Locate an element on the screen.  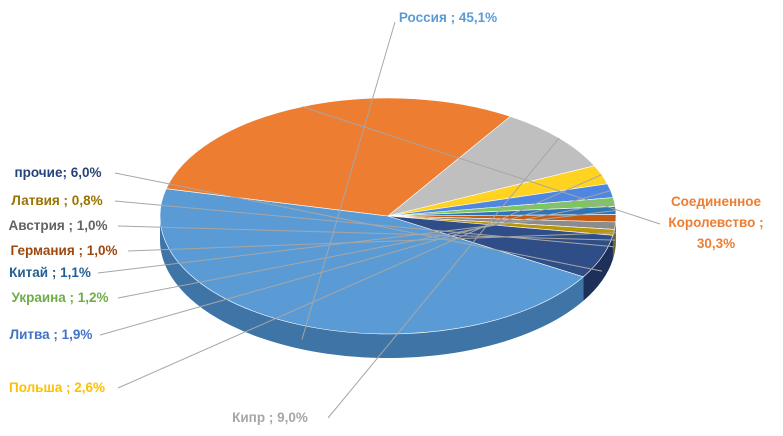
data-label-польша: Польша ; 2,6% is located at coordinates (57, 387).